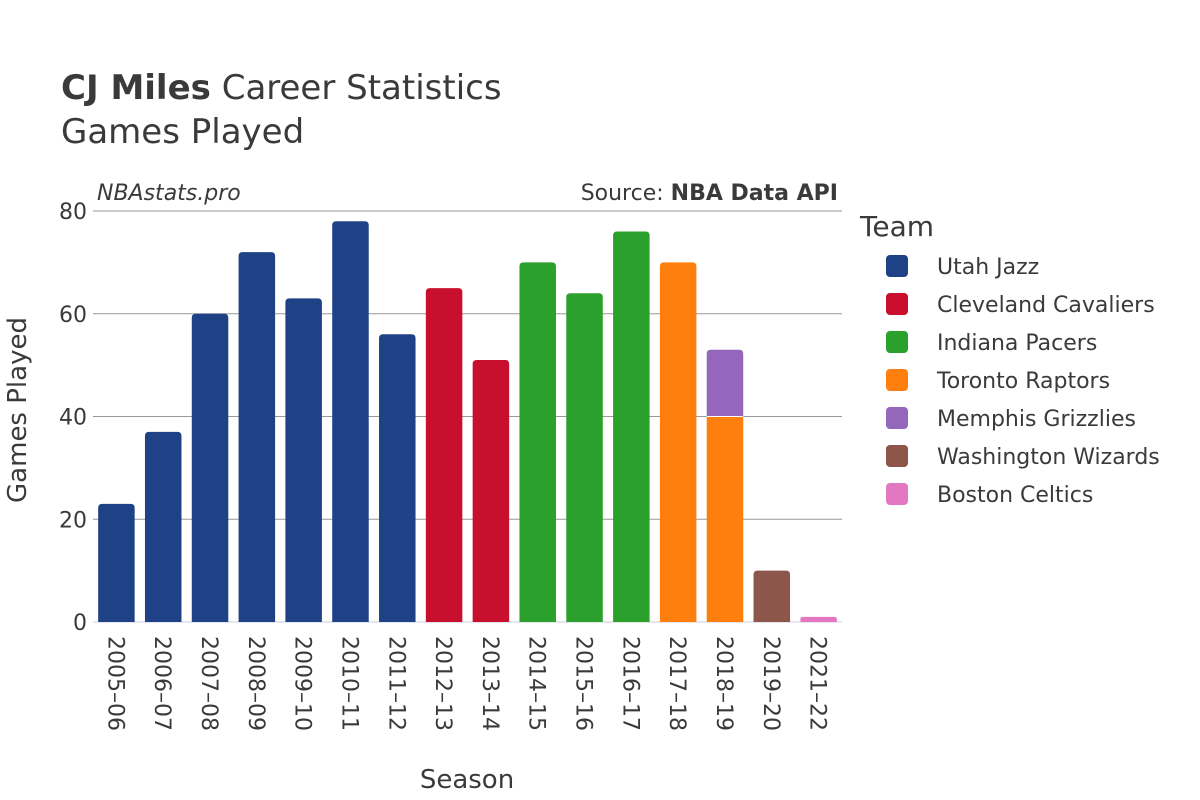 The image size is (1200, 800). Describe the element at coordinates (770, 683) in the screenshot. I see `x-tick-label: 2019–20` at that location.